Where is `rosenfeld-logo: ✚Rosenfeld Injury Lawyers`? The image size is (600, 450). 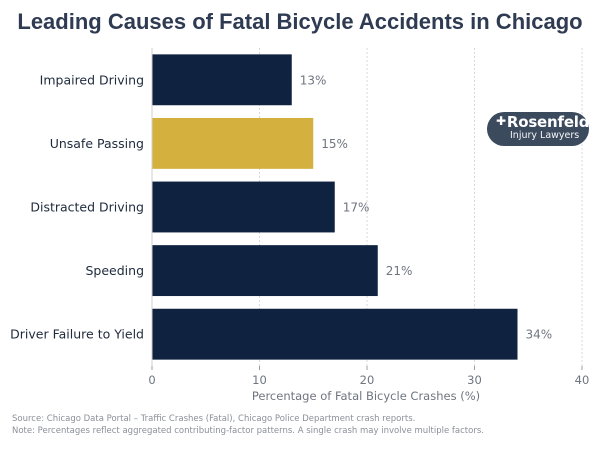 rosenfeld-logo: ✚Rosenfeld Injury Lawyers is located at coordinates (538, 129).